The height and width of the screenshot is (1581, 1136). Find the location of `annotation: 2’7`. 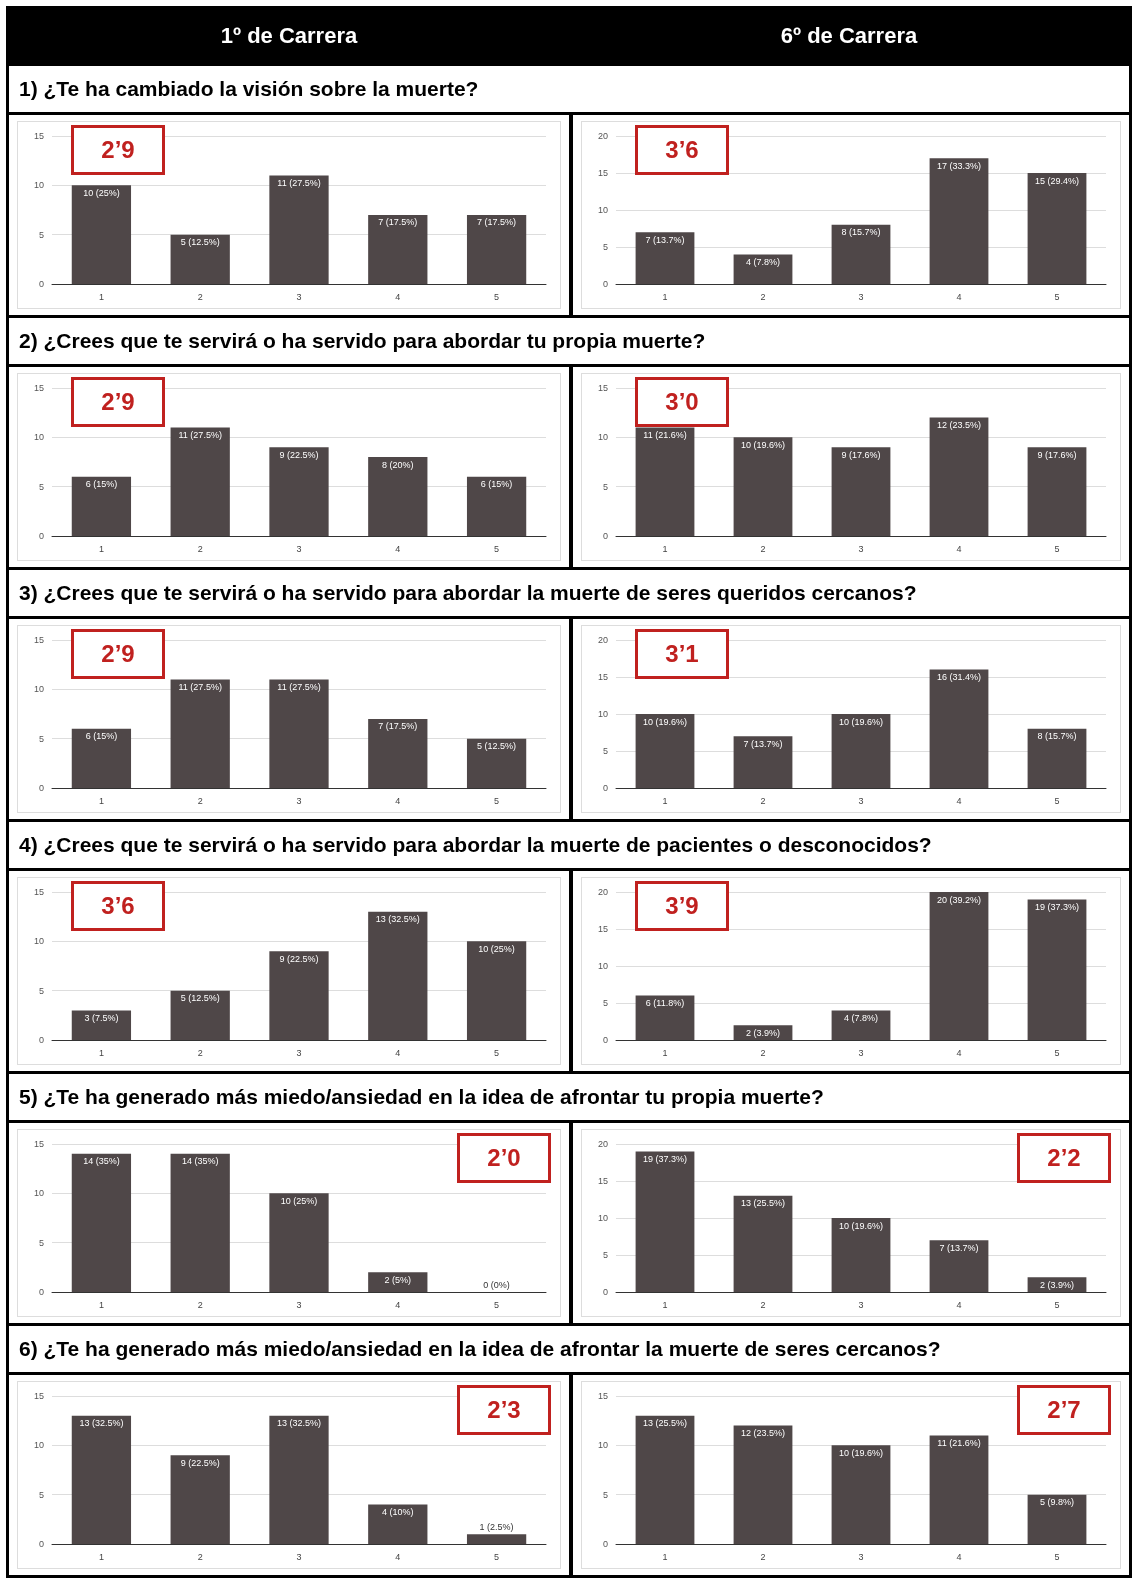

annotation: 2’7 is located at coordinates (1064, 1410).